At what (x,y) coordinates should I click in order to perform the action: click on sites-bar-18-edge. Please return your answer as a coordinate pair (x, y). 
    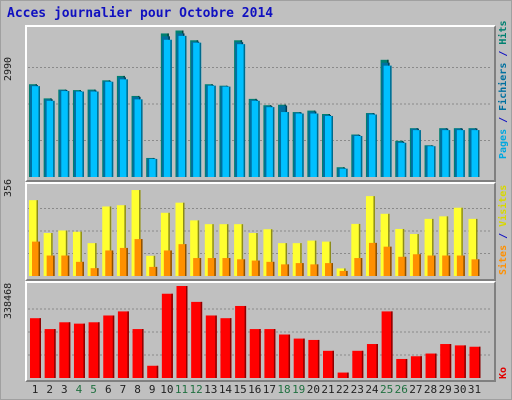
    Looking at the image, I should click on (288, 270).